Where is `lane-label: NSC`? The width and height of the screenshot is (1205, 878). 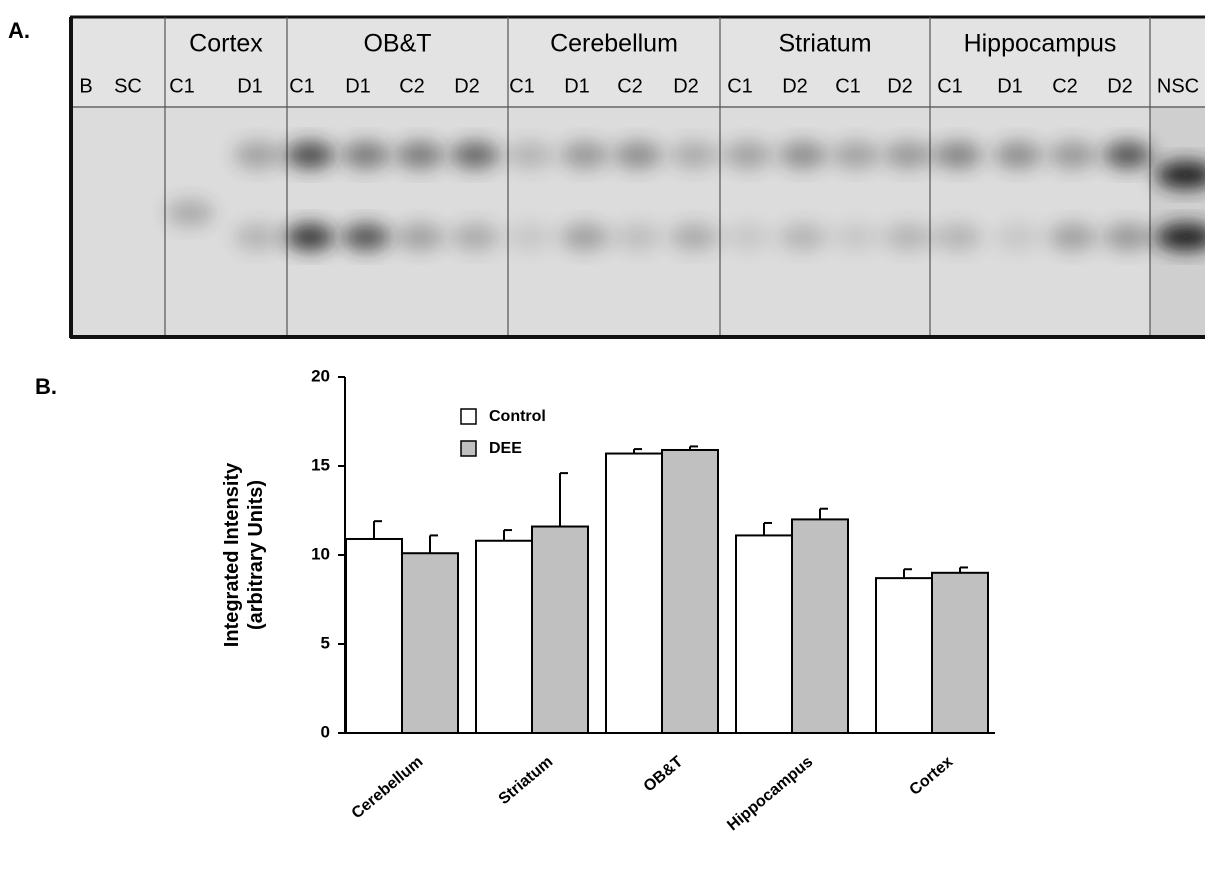 lane-label: NSC is located at coordinates (1178, 86).